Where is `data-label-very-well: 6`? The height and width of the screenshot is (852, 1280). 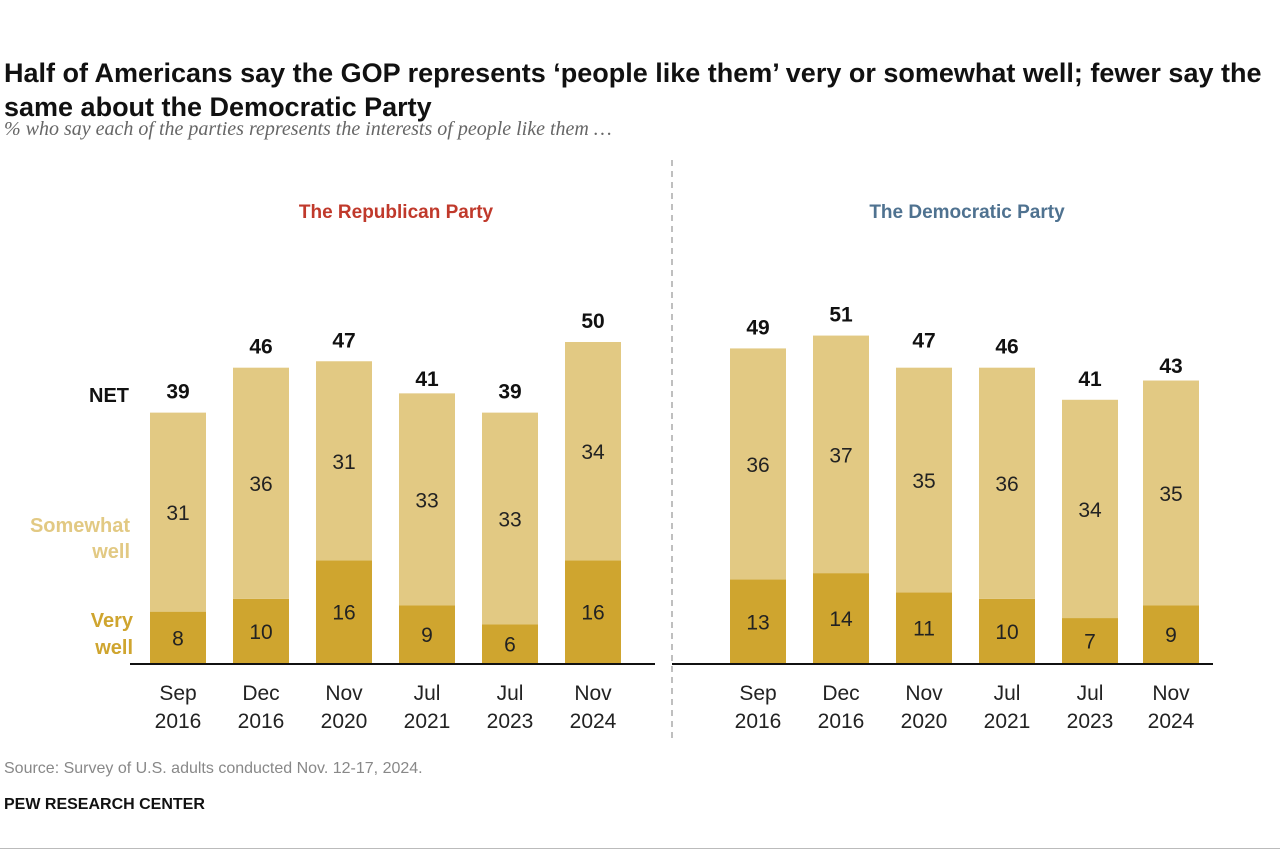 data-label-very-well: 6 is located at coordinates (510, 645).